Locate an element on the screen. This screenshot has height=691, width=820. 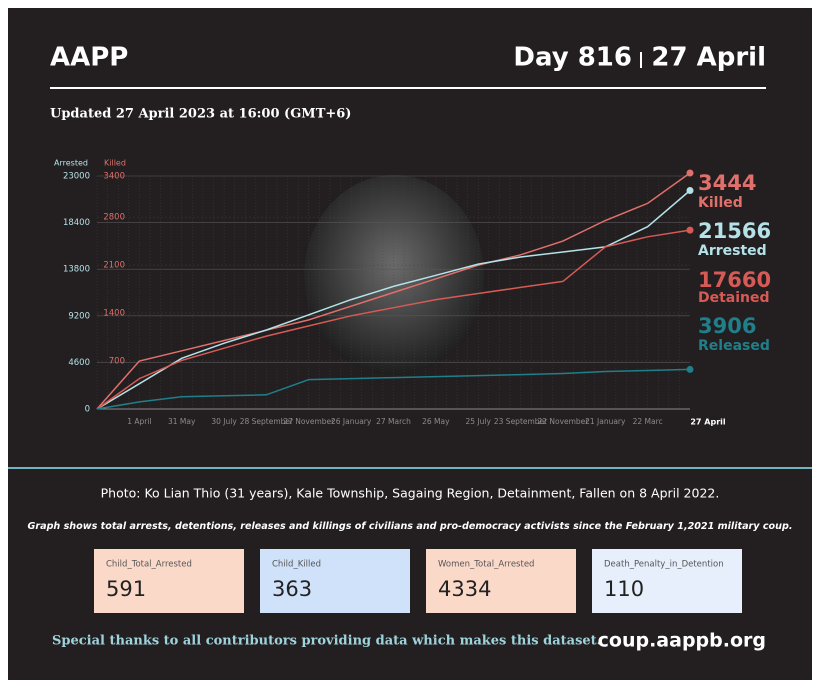
x-tick-label: 22 Marc is located at coordinates (648, 421).